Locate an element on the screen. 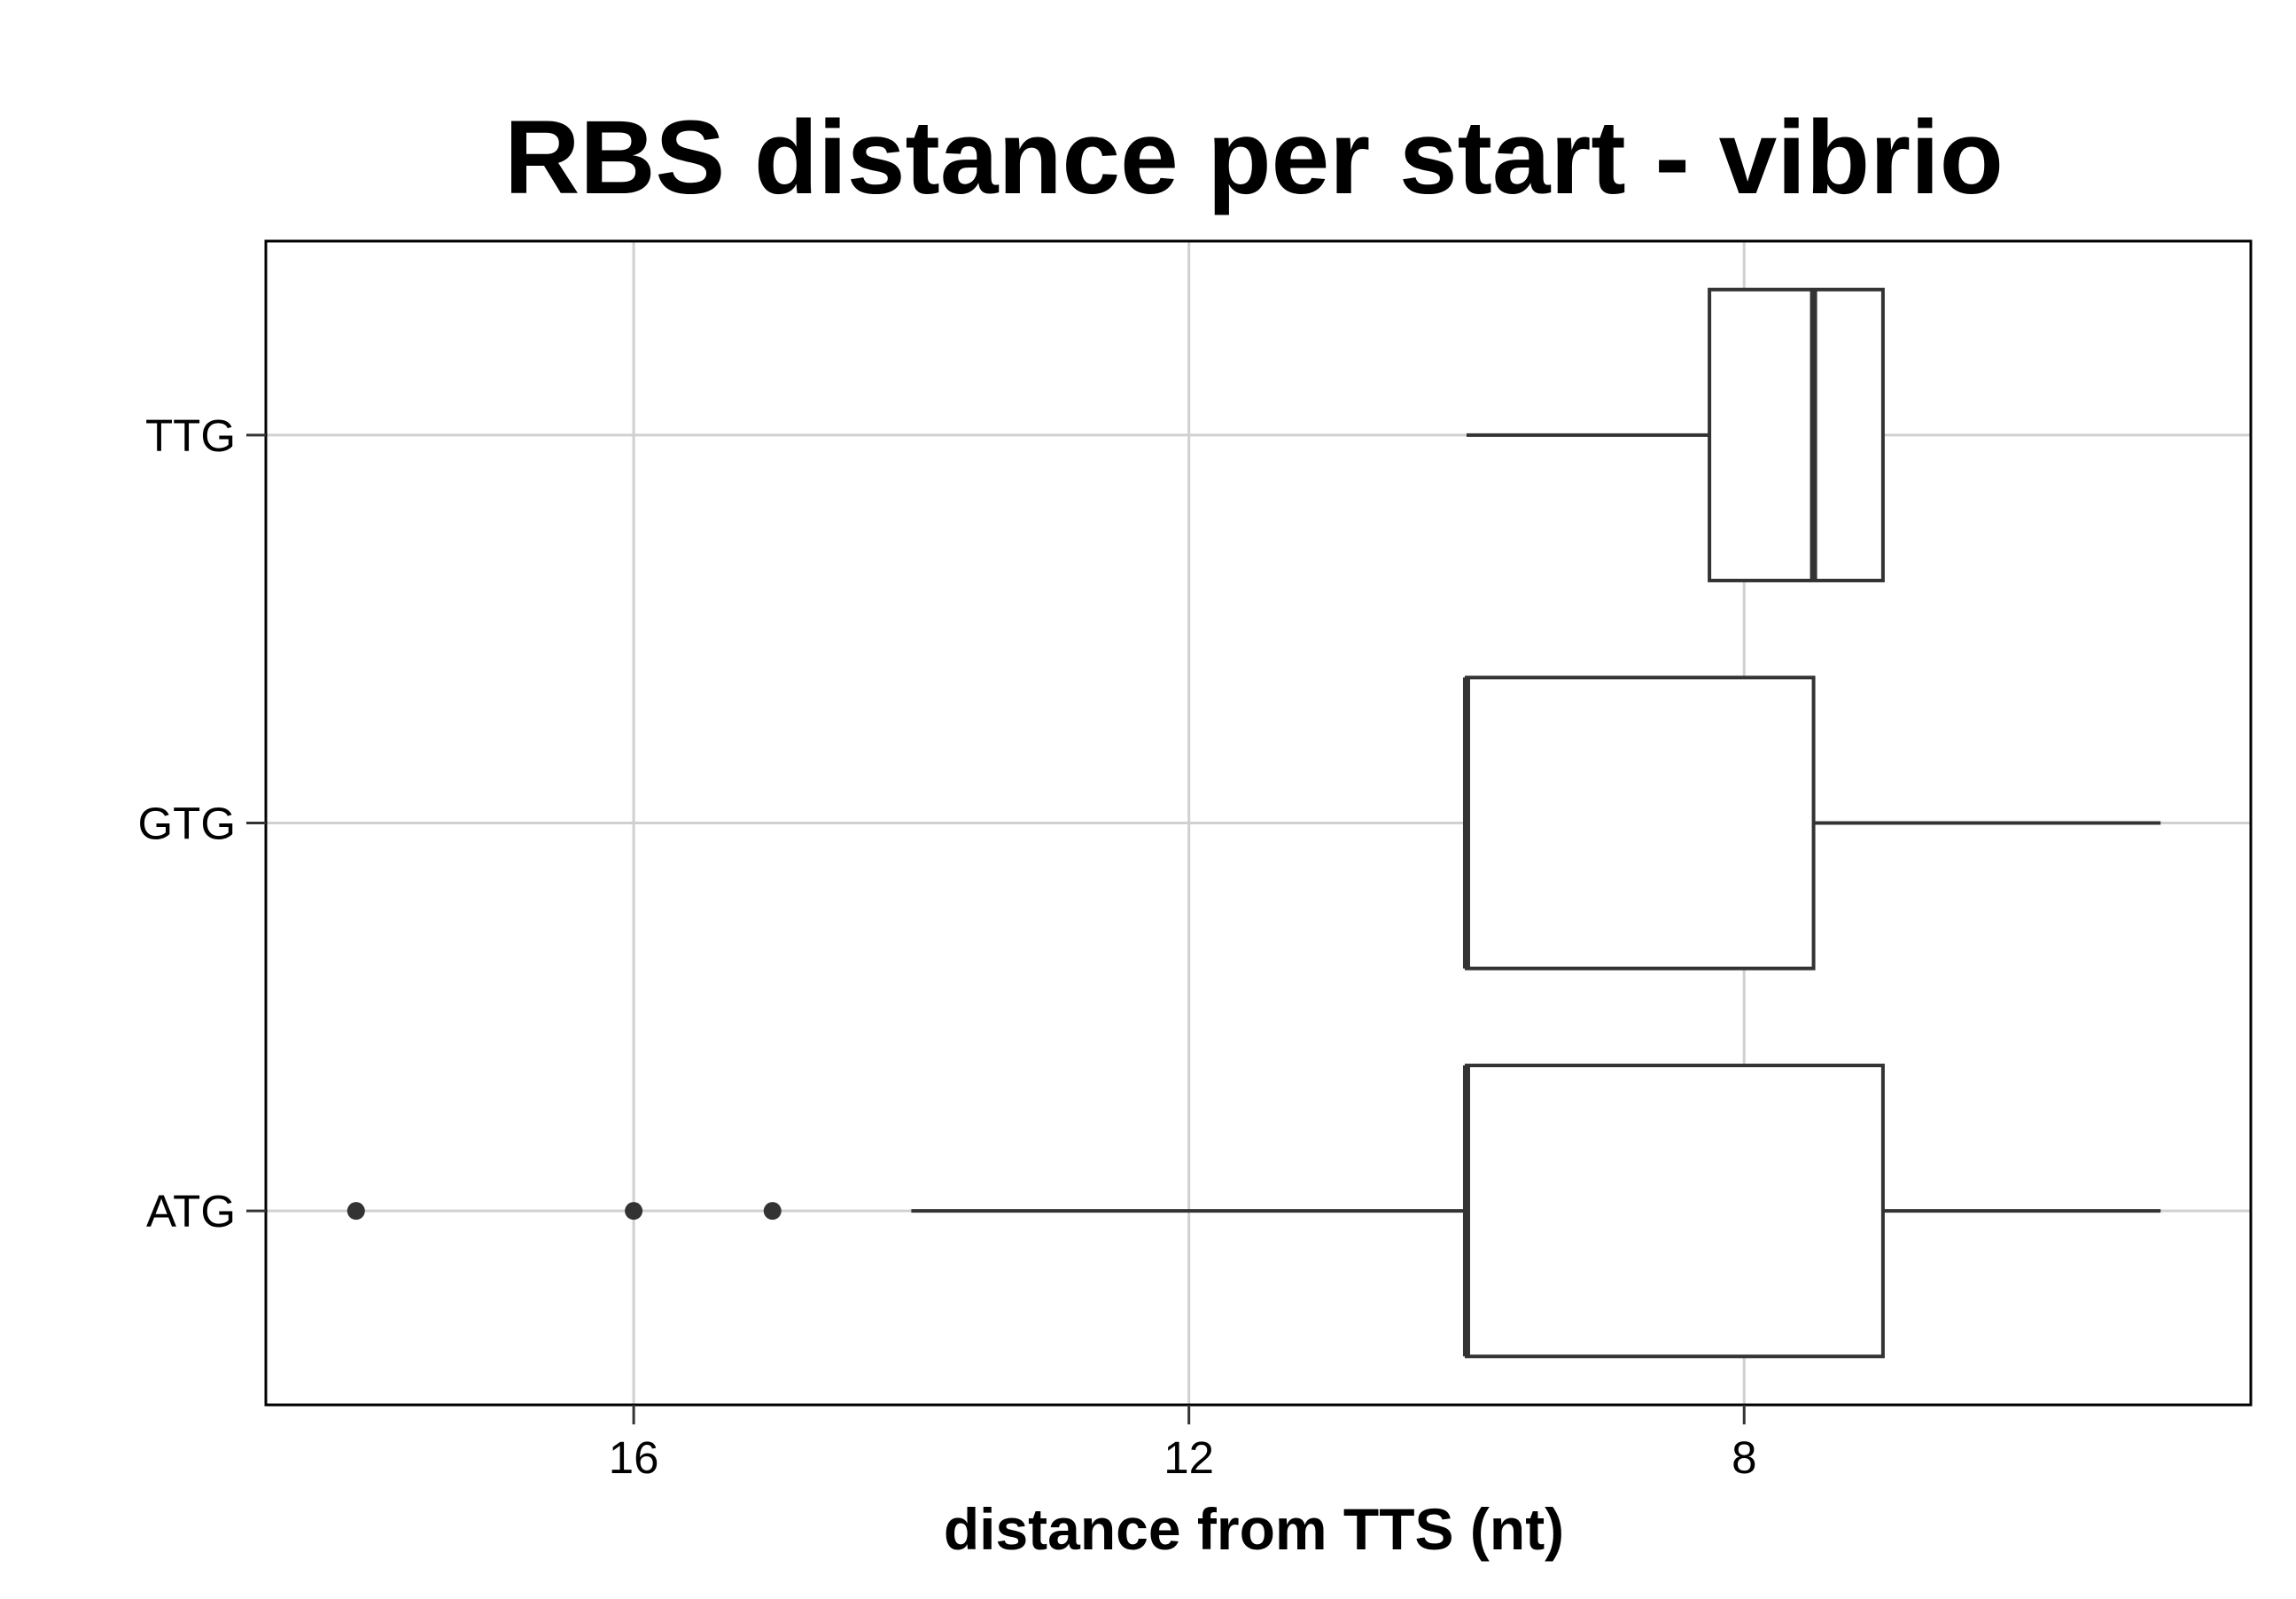 The image size is (2296, 1599). x-tick-label: 12 is located at coordinates (1189, 1457).